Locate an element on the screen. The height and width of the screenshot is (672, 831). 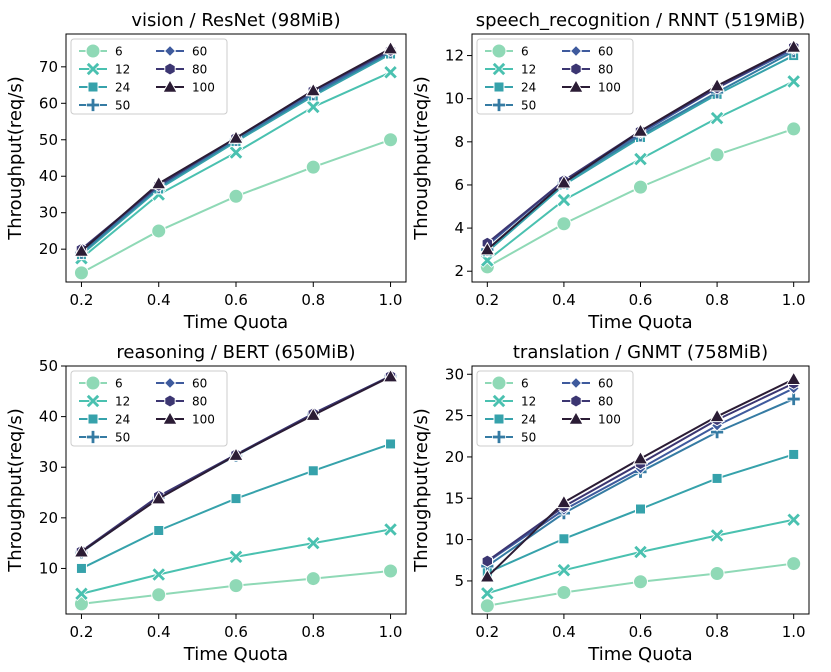
x-axis-label: Time Quota is located at coordinates (235, 654).